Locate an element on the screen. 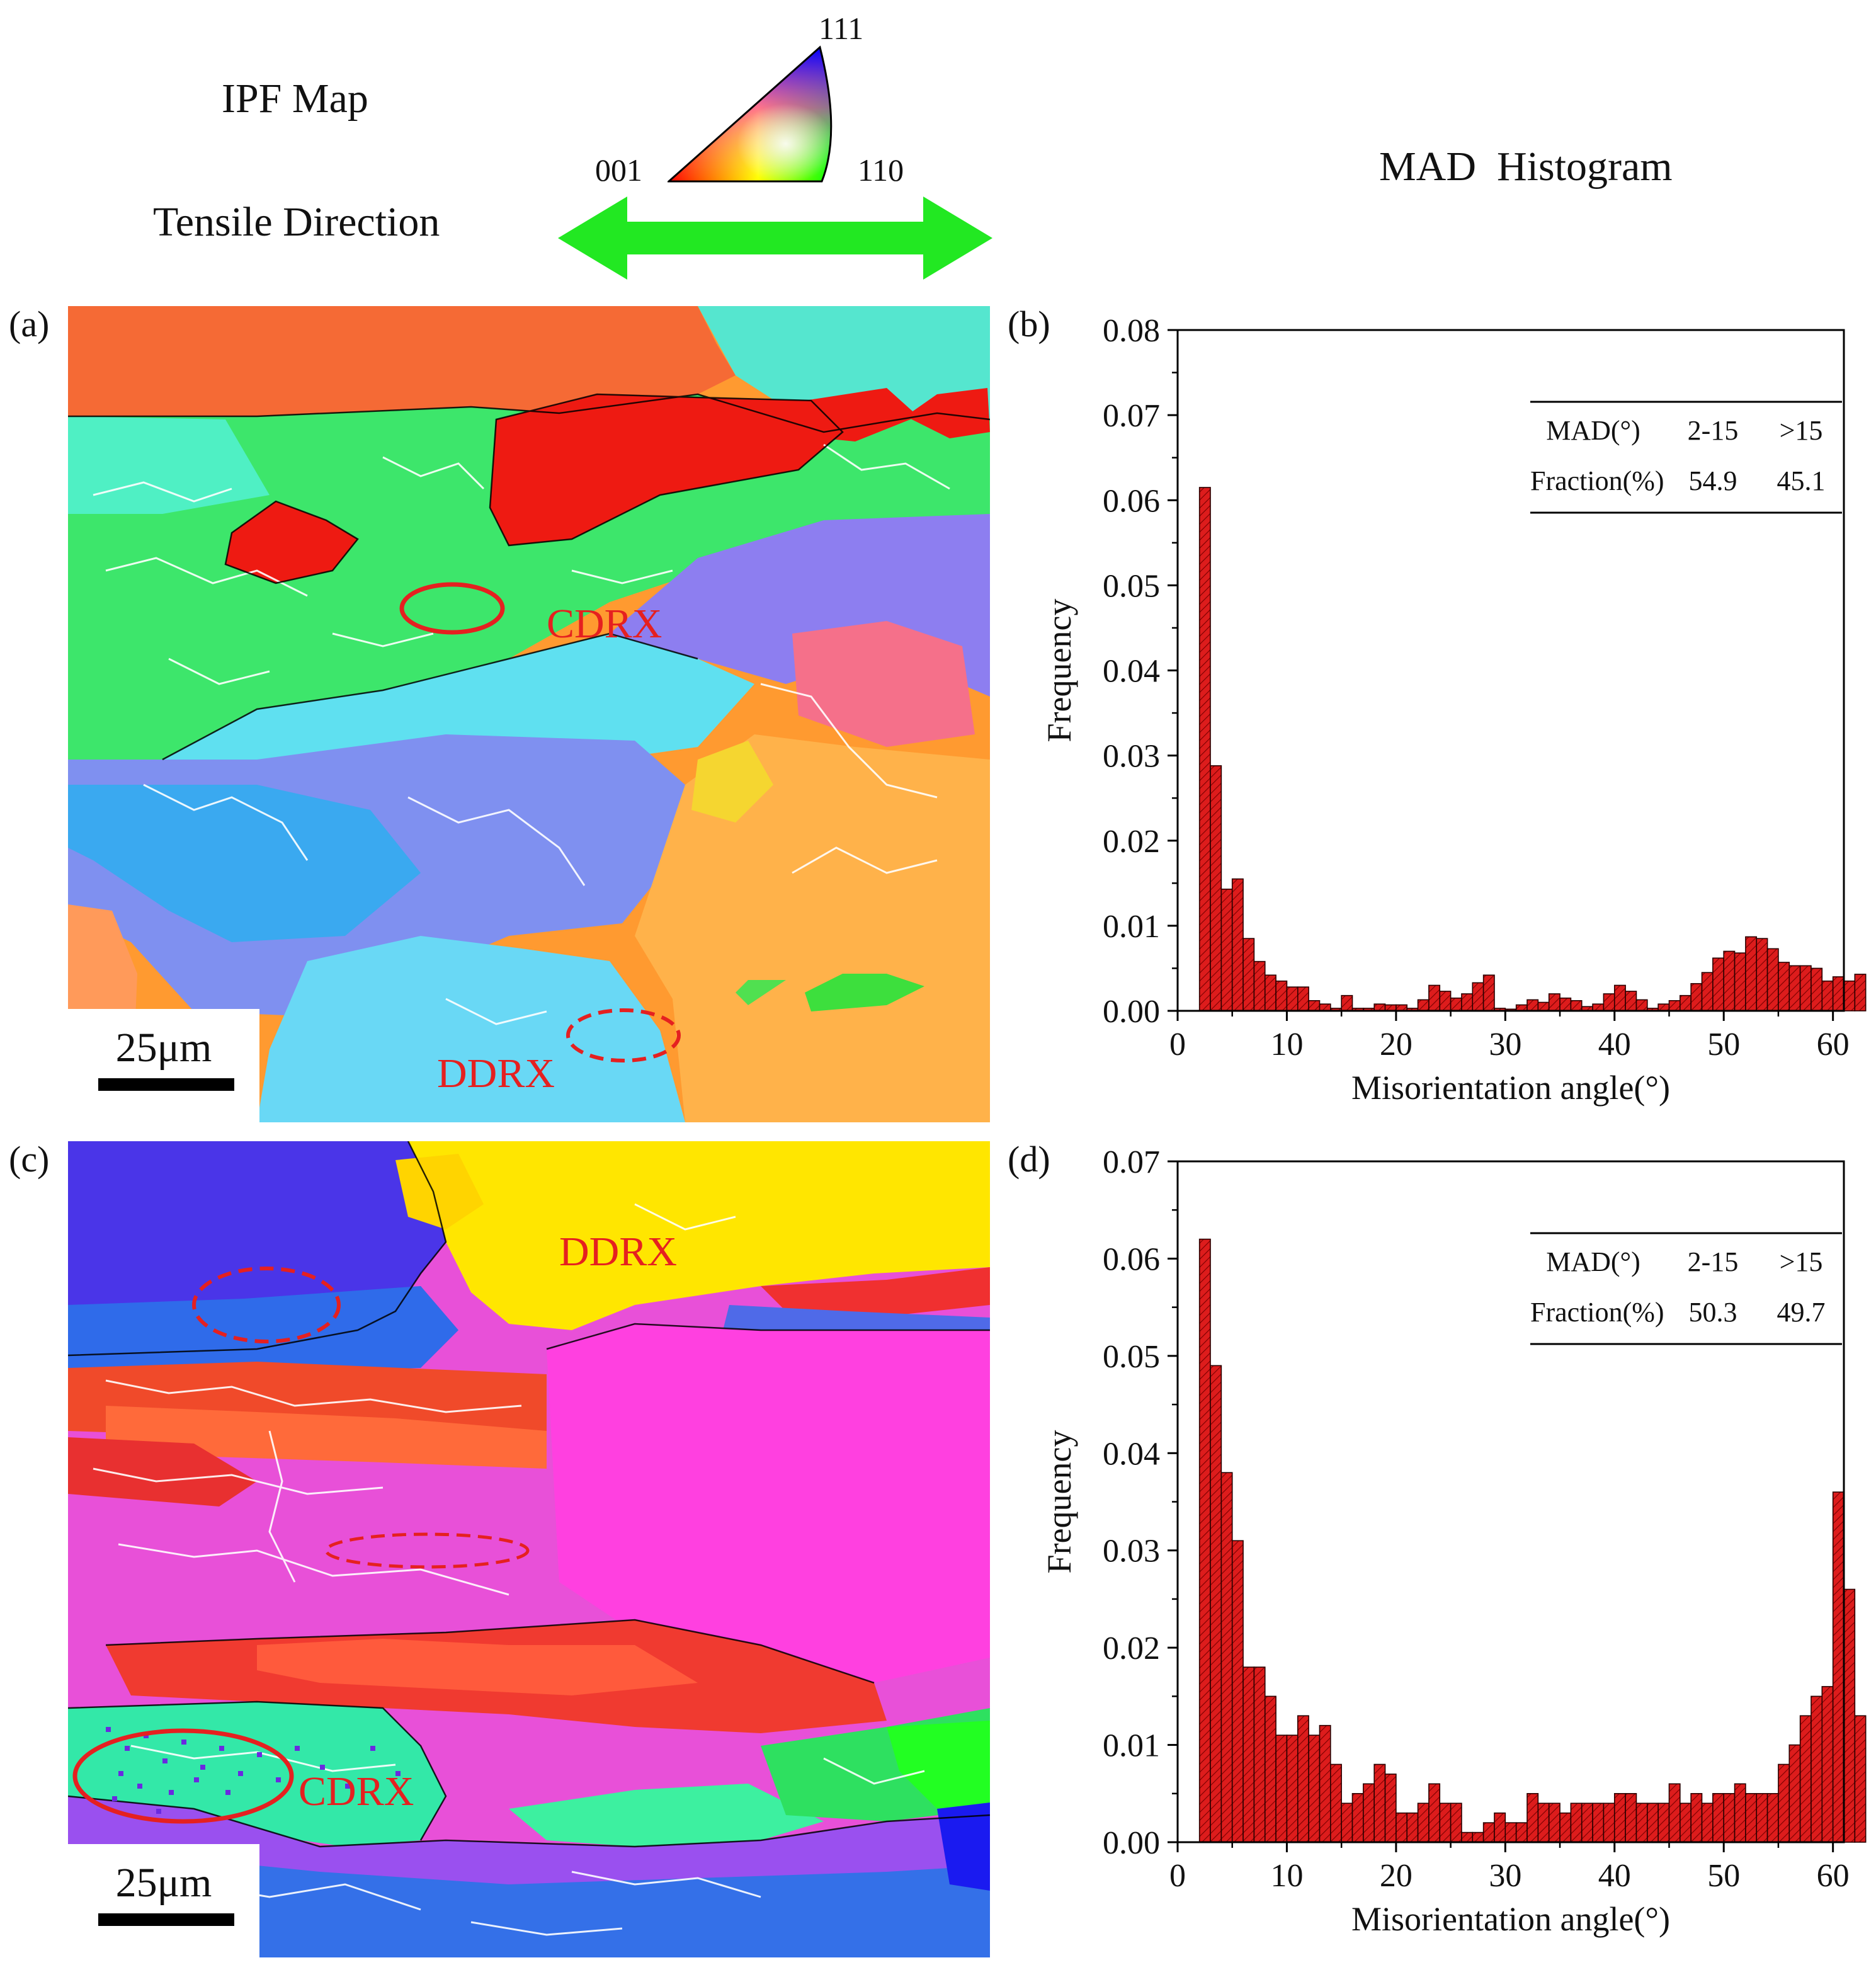  annotation-ddrx-a: DDRX is located at coordinates (496, 1073).